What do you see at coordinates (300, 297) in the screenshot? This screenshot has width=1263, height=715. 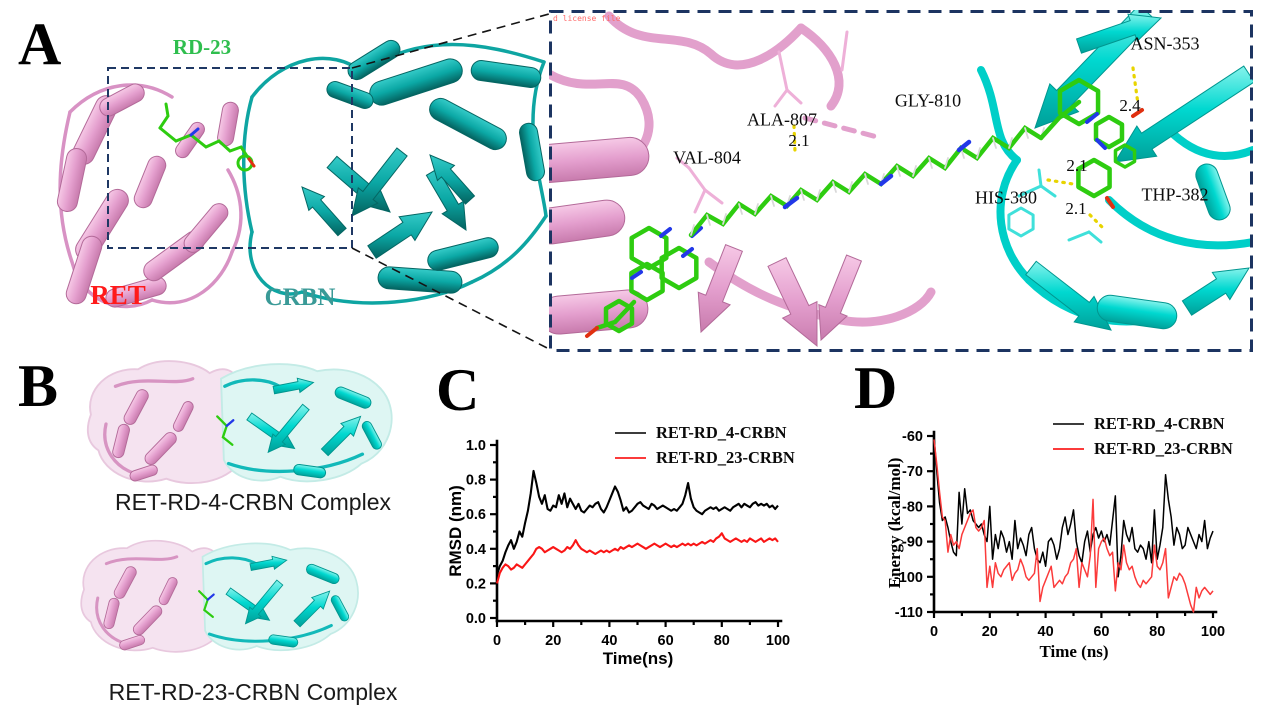 I see `crbn-label: CRBN` at bounding box center [300, 297].